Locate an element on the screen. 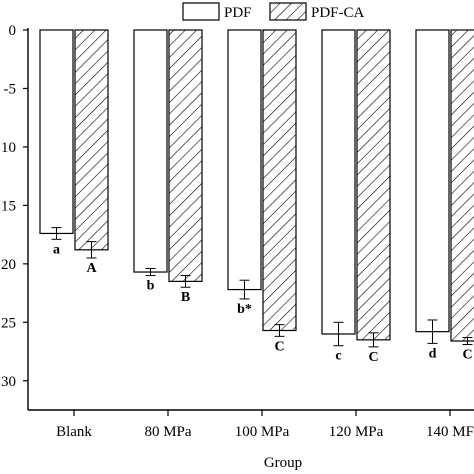 The image size is (474, 474). y-axis-ticks: 0 -5 10 15 20 25 30 is located at coordinates (14, 206).